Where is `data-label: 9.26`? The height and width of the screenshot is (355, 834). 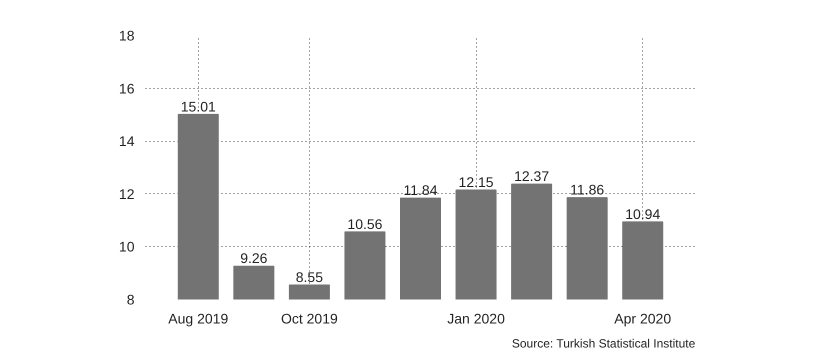
data-label: 9.26 is located at coordinates (254, 258).